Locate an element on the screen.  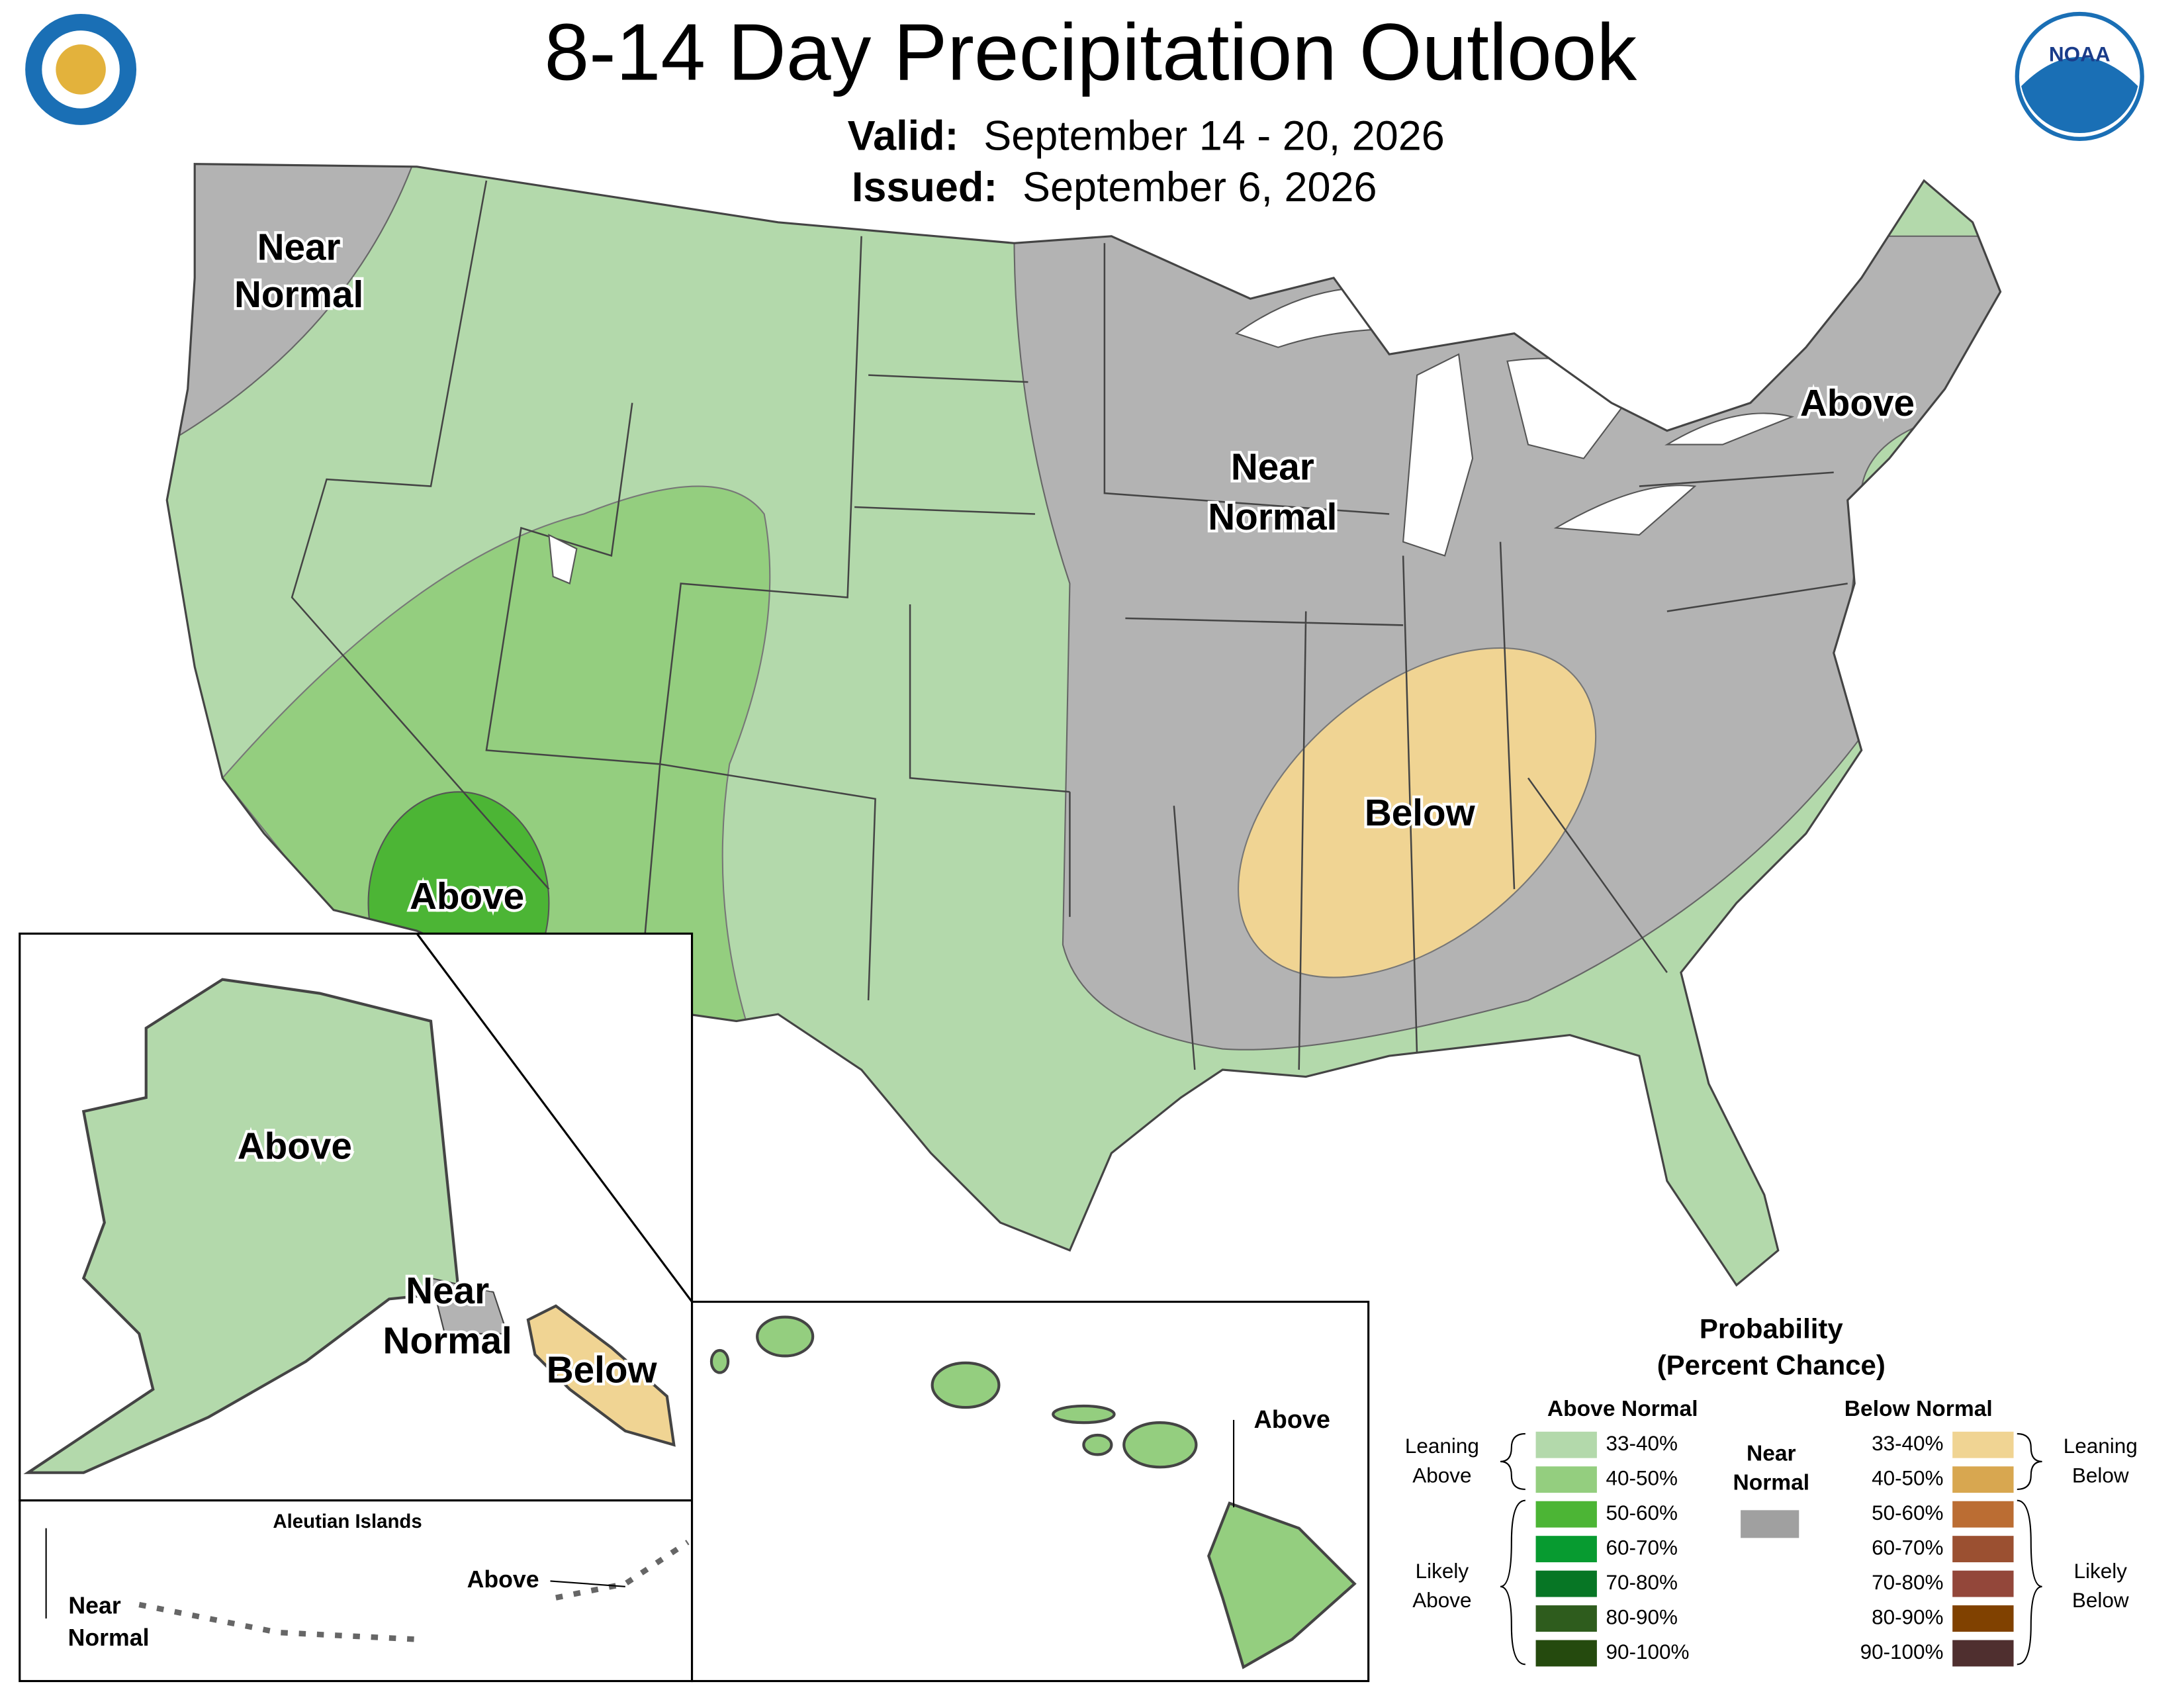
great-lakes is located at coordinates (1171, 435).